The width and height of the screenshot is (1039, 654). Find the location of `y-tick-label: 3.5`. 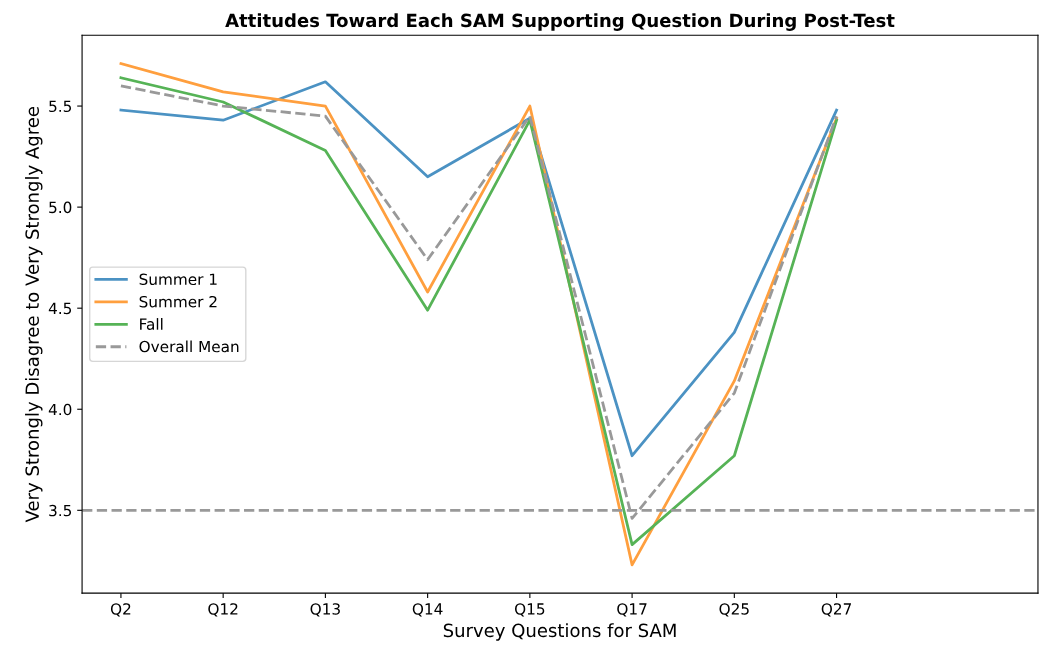

y-tick-label: 3.5 is located at coordinates (60, 510).